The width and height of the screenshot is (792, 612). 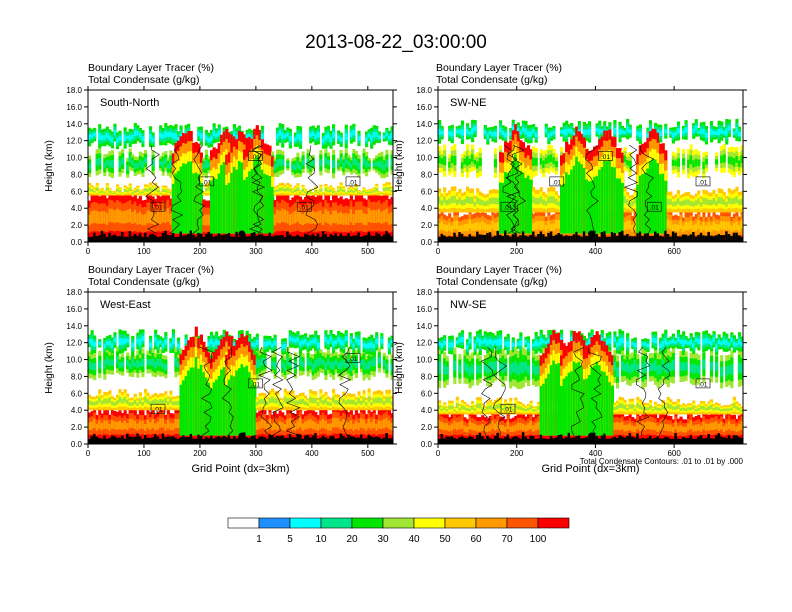 What do you see at coordinates (468, 305) in the screenshot?
I see `panel-name: NW-SE` at bounding box center [468, 305].